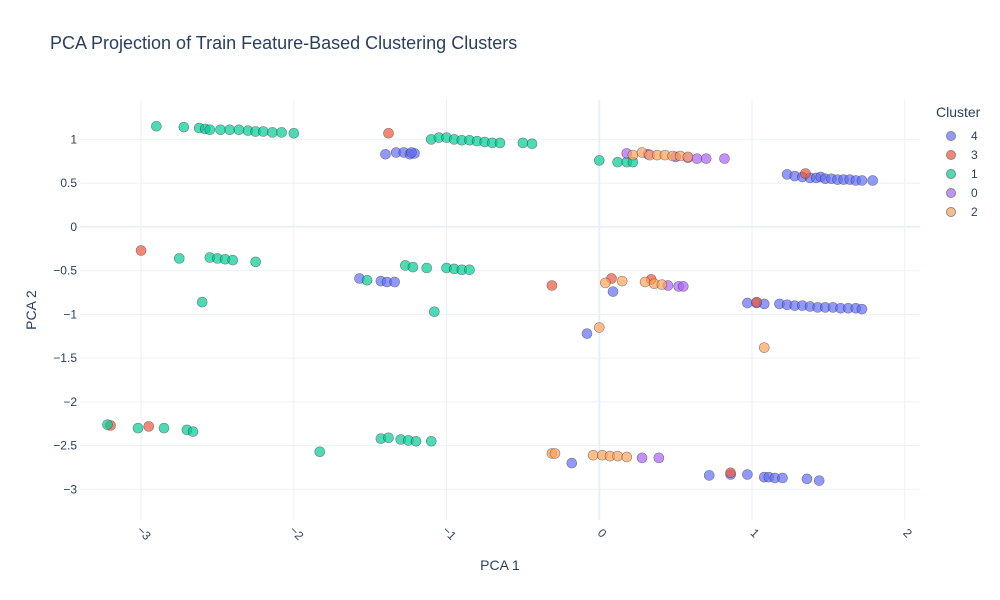  Describe the element at coordinates (602, 533) in the screenshot. I see `x-tick-label: 0` at that location.